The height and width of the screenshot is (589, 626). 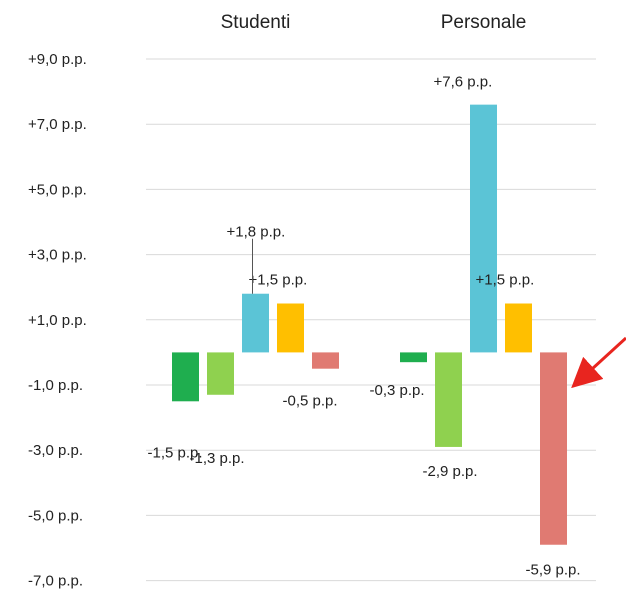 What do you see at coordinates (256, 22) in the screenshot?
I see `group-title: Studenti` at bounding box center [256, 22].